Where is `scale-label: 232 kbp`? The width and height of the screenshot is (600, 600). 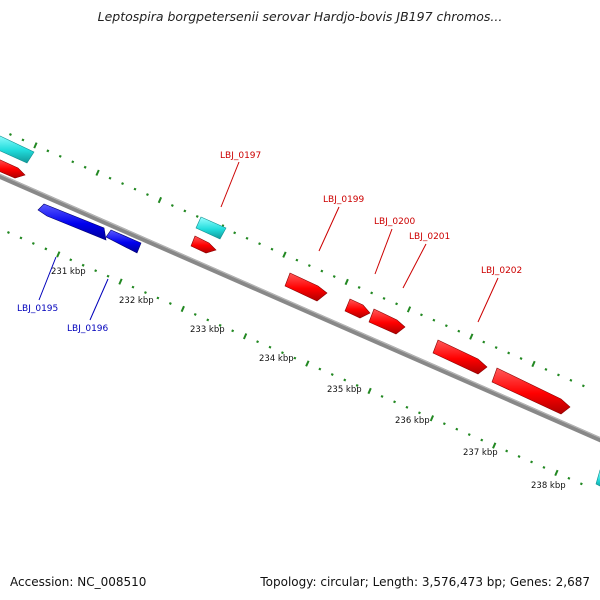 scale-label: 232 kbp is located at coordinates (136, 301).